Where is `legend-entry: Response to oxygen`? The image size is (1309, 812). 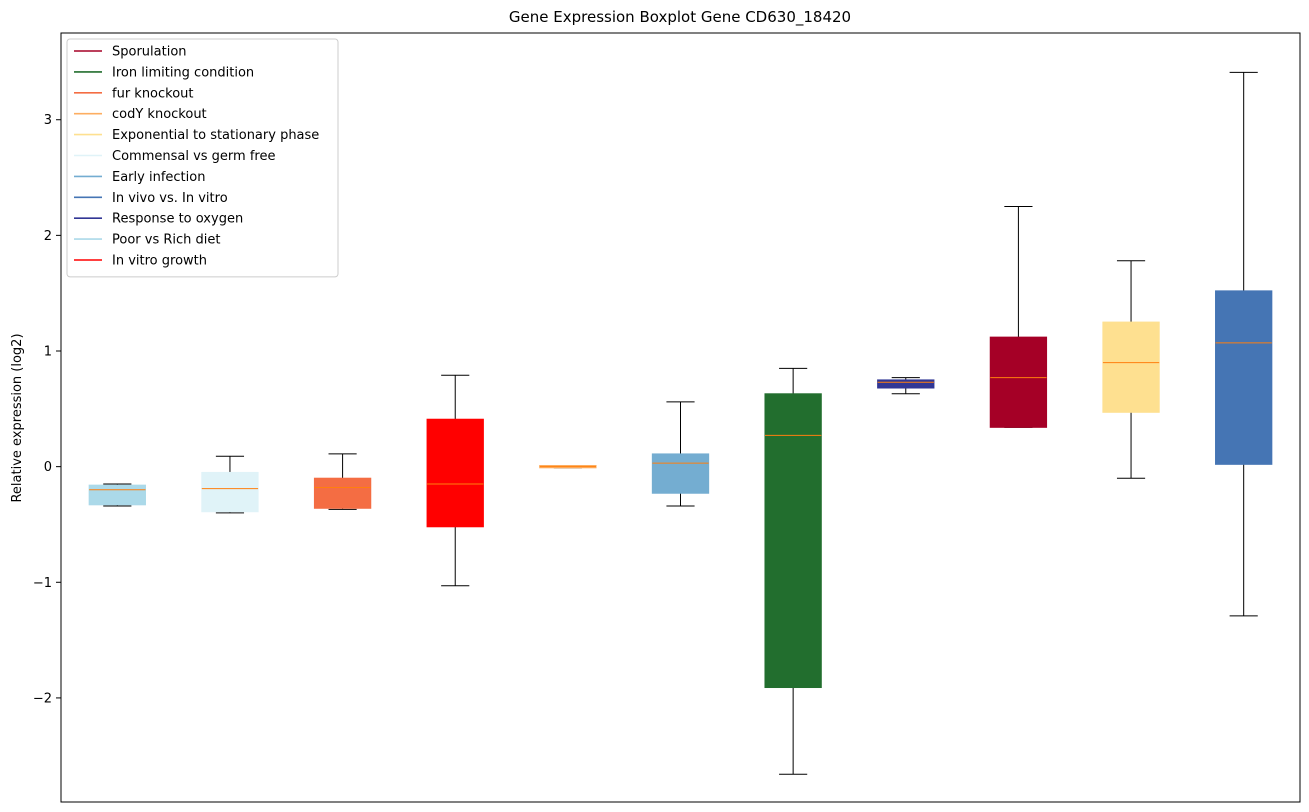
legend-entry: Response to oxygen is located at coordinates (158, 219).